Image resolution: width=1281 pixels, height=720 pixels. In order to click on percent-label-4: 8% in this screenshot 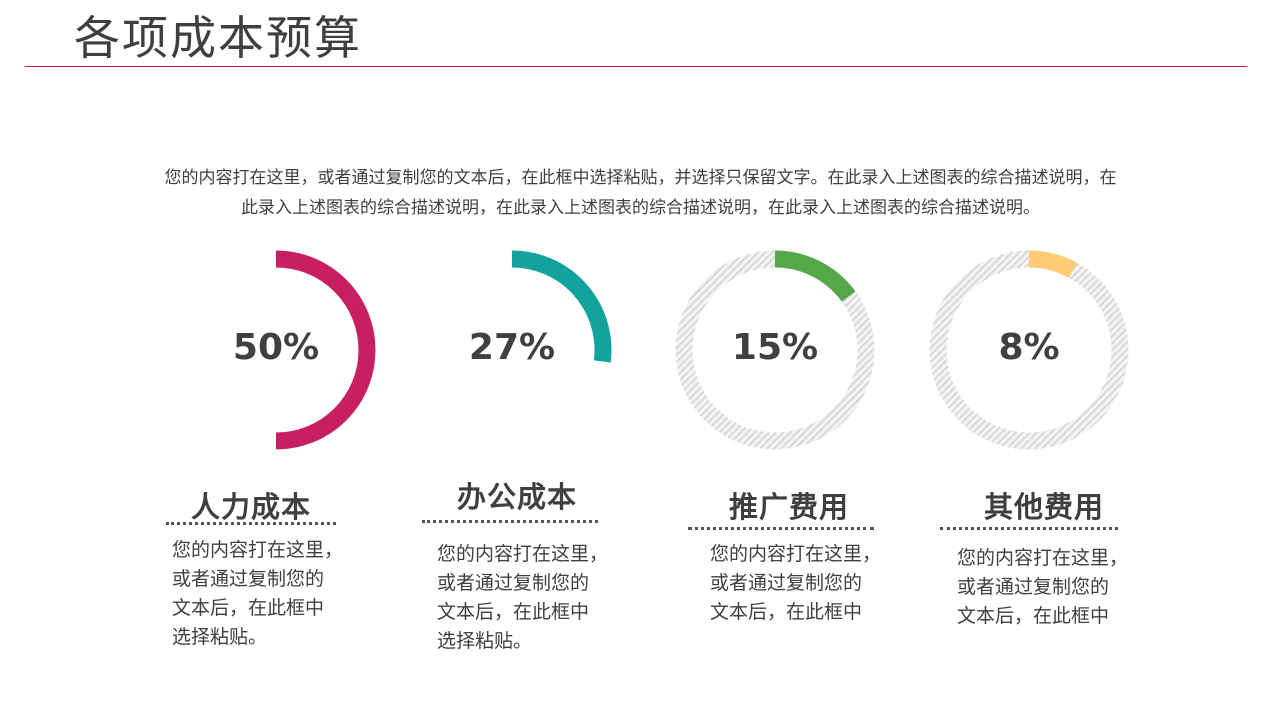, I will do `click(1029, 347)`.